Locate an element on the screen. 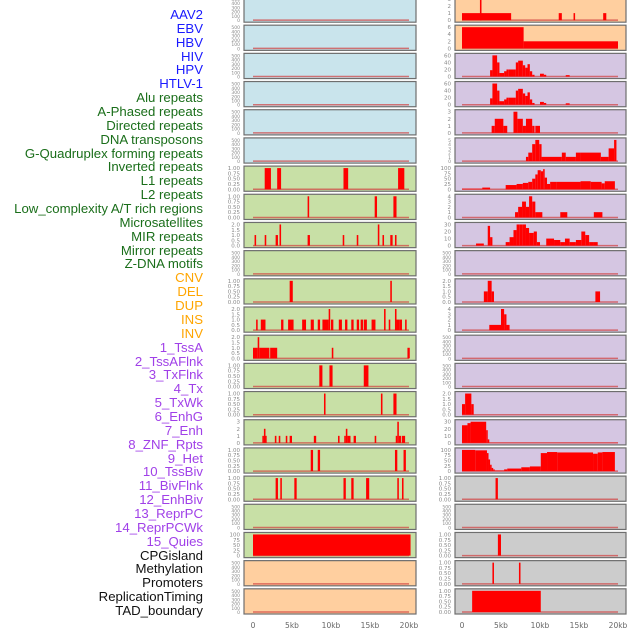 Image resolution: width=630 pixels, height=630 pixels. track-label: AAV2 is located at coordinates (186, 14).